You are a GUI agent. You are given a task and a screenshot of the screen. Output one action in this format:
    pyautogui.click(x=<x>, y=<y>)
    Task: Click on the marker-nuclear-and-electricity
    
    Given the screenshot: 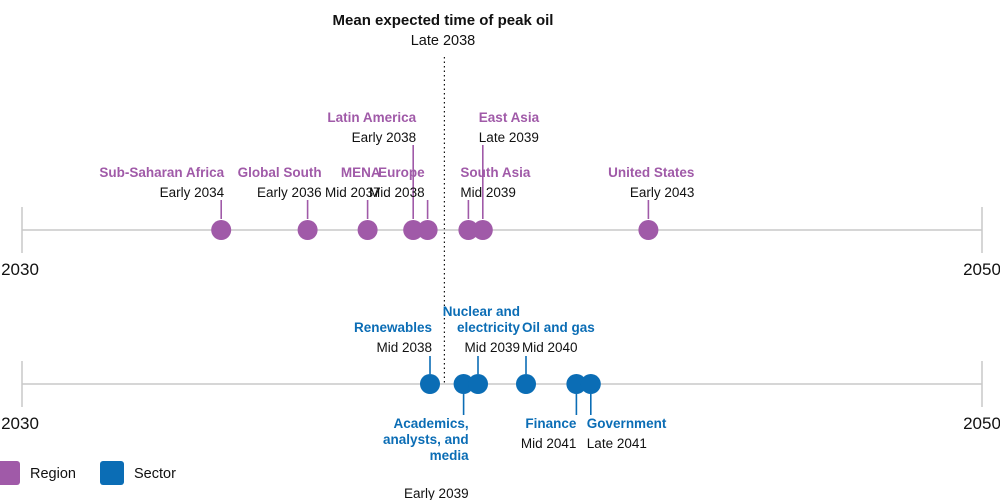 What is the action you would take?
    pyautogui.click(x=478, y=384)
    